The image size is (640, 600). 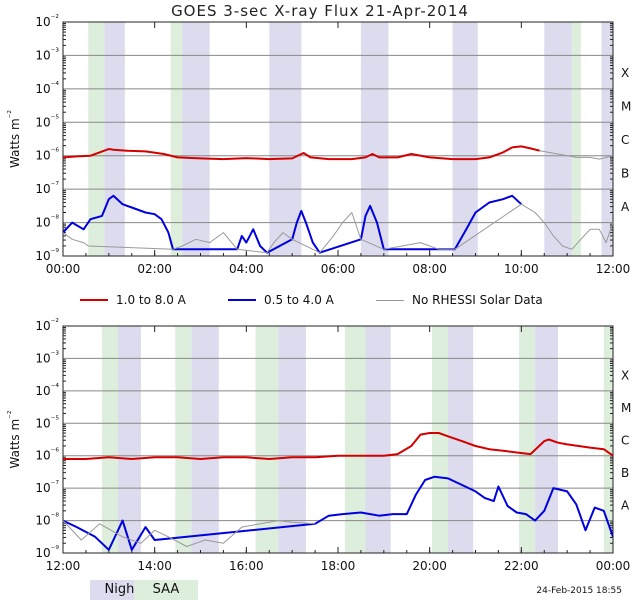 What do you see at coordinates (429, 269) in the screenshot?
I see `x-tick-label: 08:00` at bounding box center [429, 269].